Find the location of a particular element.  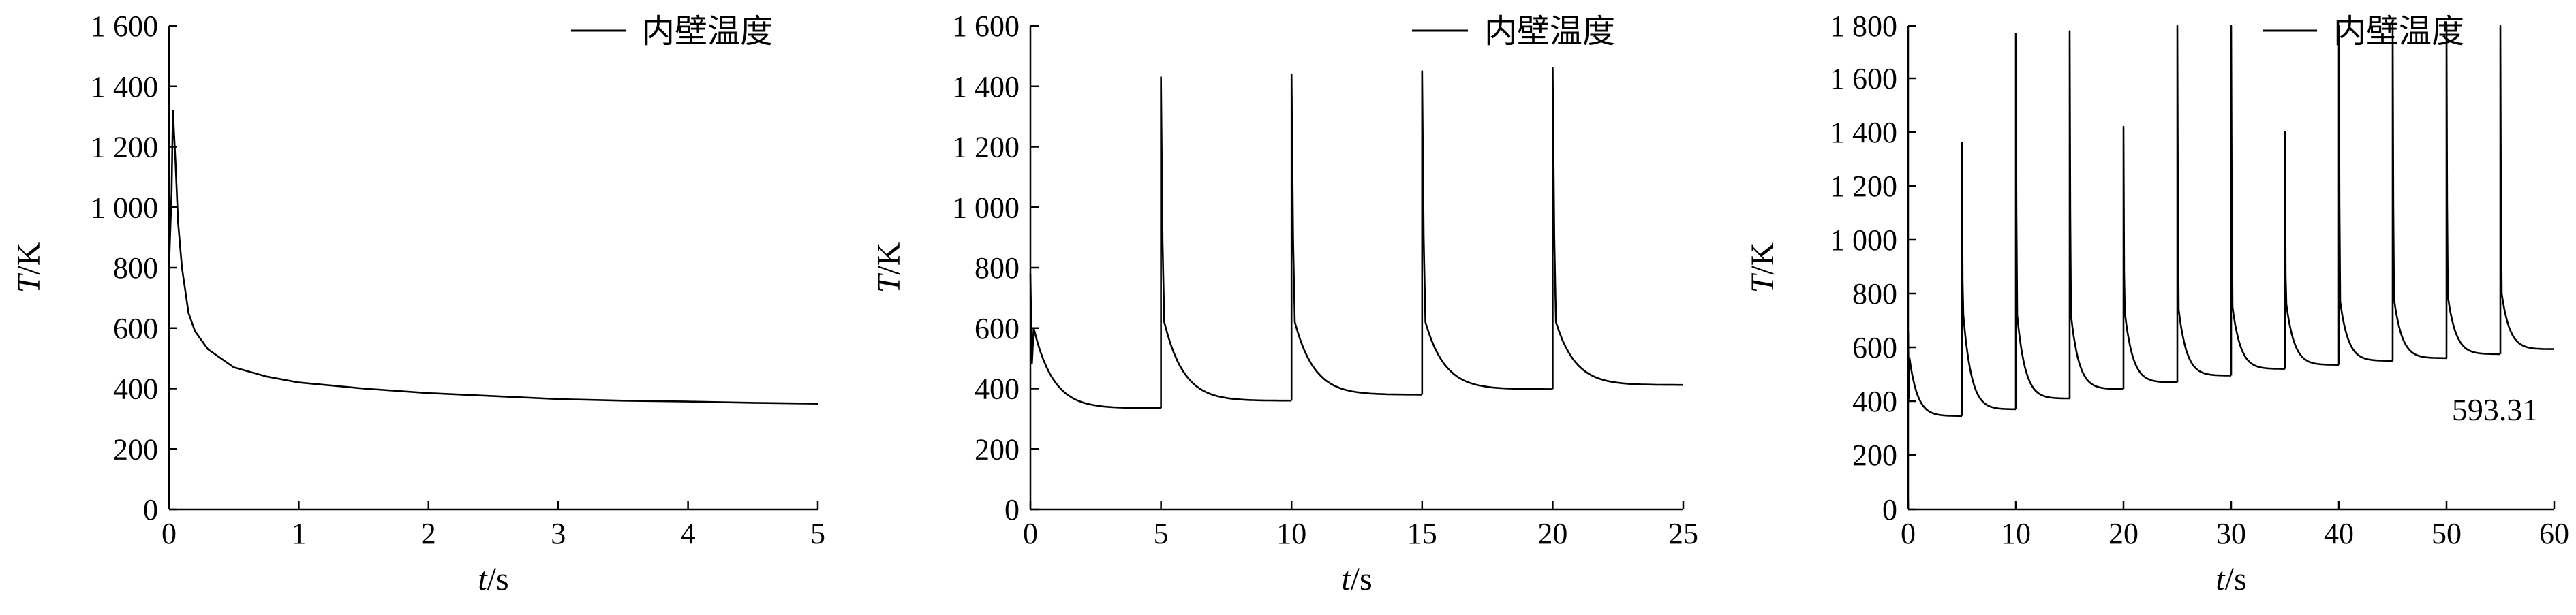

x-tick-label: 60 is located at coordinates (2554, 533).